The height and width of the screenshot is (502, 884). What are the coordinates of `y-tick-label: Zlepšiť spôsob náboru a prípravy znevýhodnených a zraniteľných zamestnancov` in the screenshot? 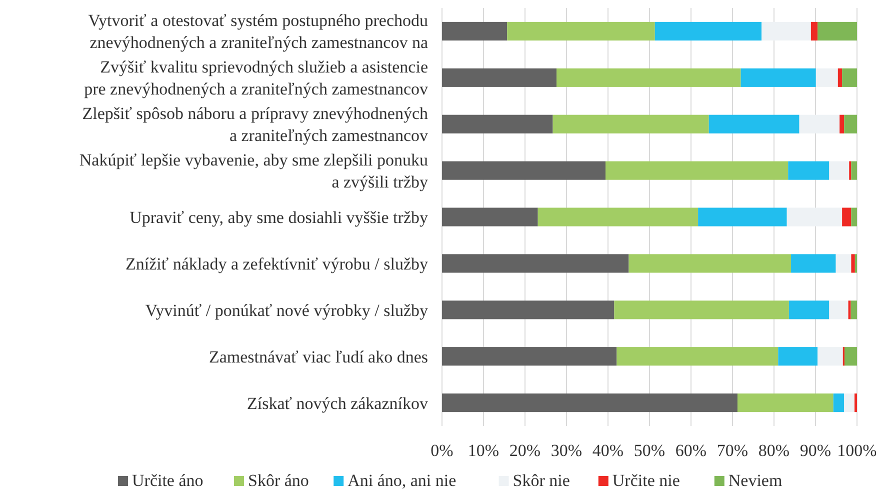 It's located at (255, 125).